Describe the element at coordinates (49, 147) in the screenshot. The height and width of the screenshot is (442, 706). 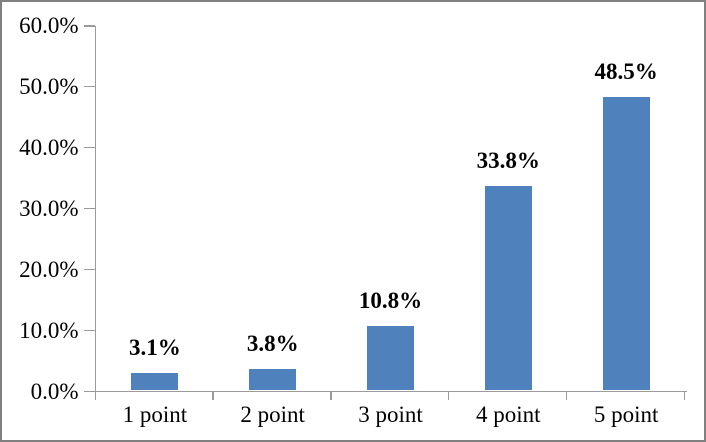
I see `y-tick-label: 40.0%` at that location.